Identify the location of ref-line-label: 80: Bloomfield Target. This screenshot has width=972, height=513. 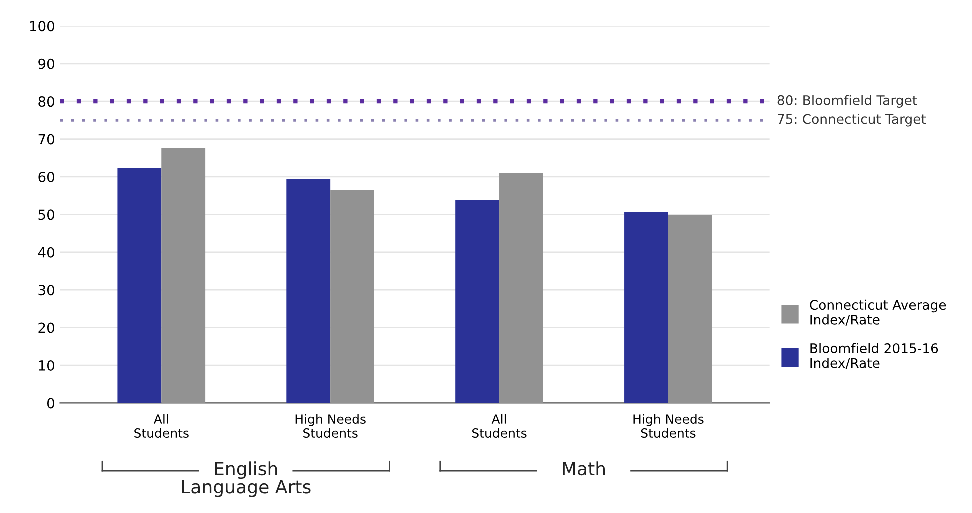
(848, 101).